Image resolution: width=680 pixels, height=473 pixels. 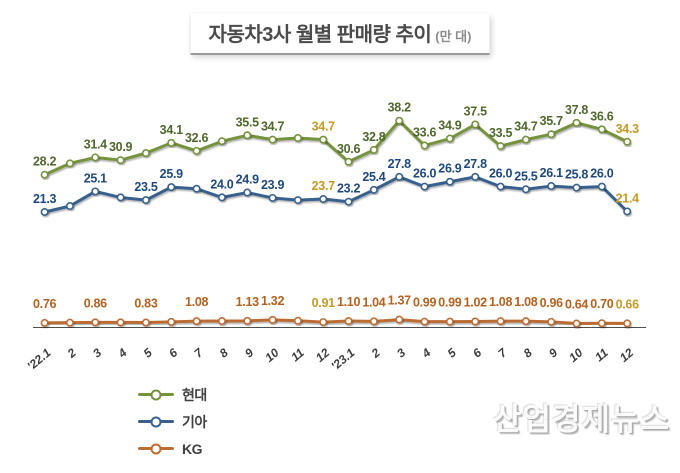 I want to click on svg-text: 24.0, so click(x=221, y=184).